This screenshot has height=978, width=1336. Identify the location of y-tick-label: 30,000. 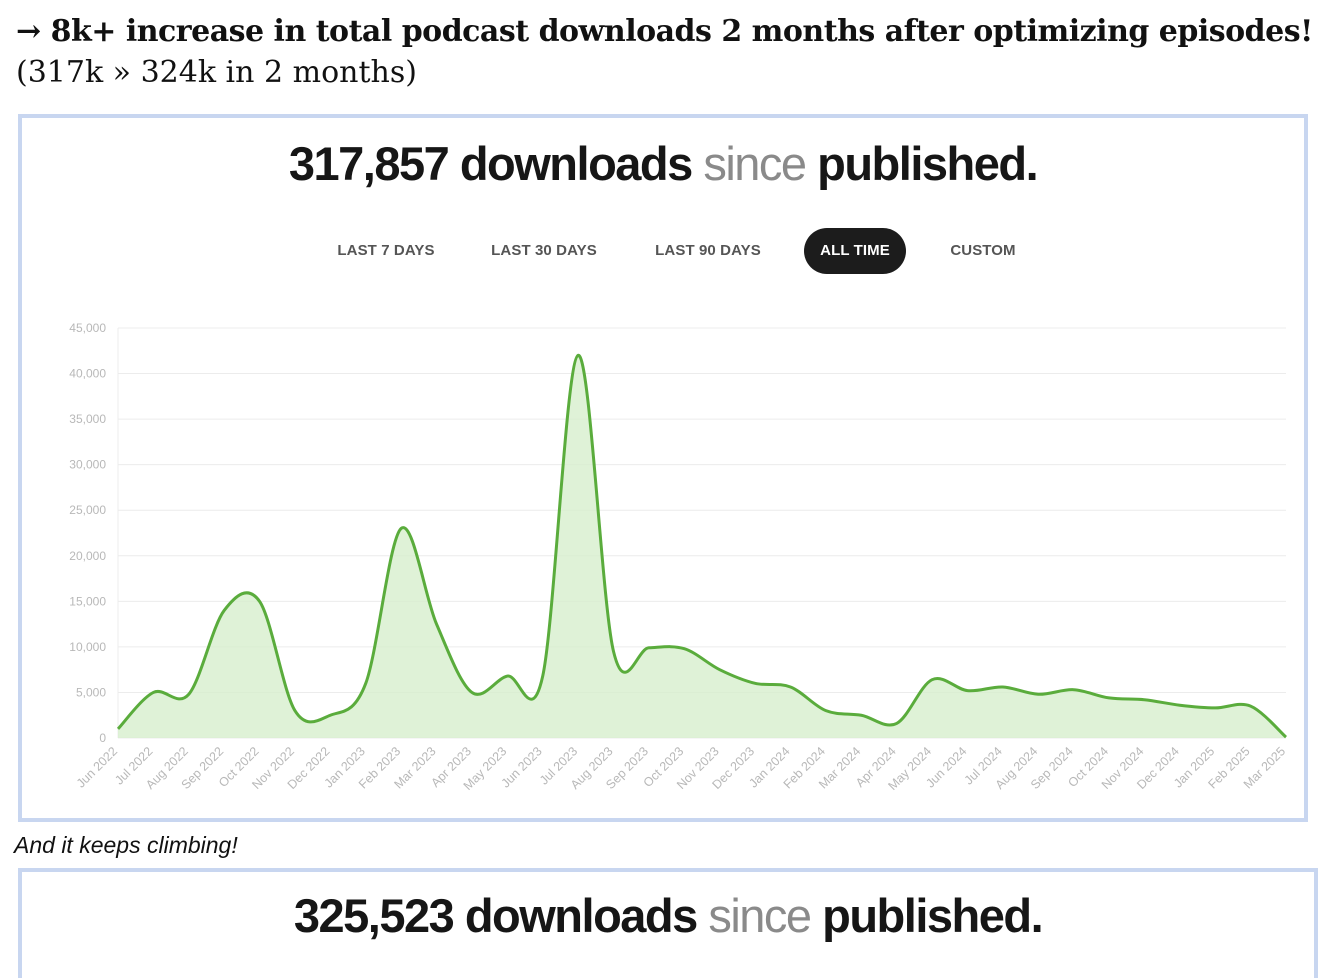
(87, 465).